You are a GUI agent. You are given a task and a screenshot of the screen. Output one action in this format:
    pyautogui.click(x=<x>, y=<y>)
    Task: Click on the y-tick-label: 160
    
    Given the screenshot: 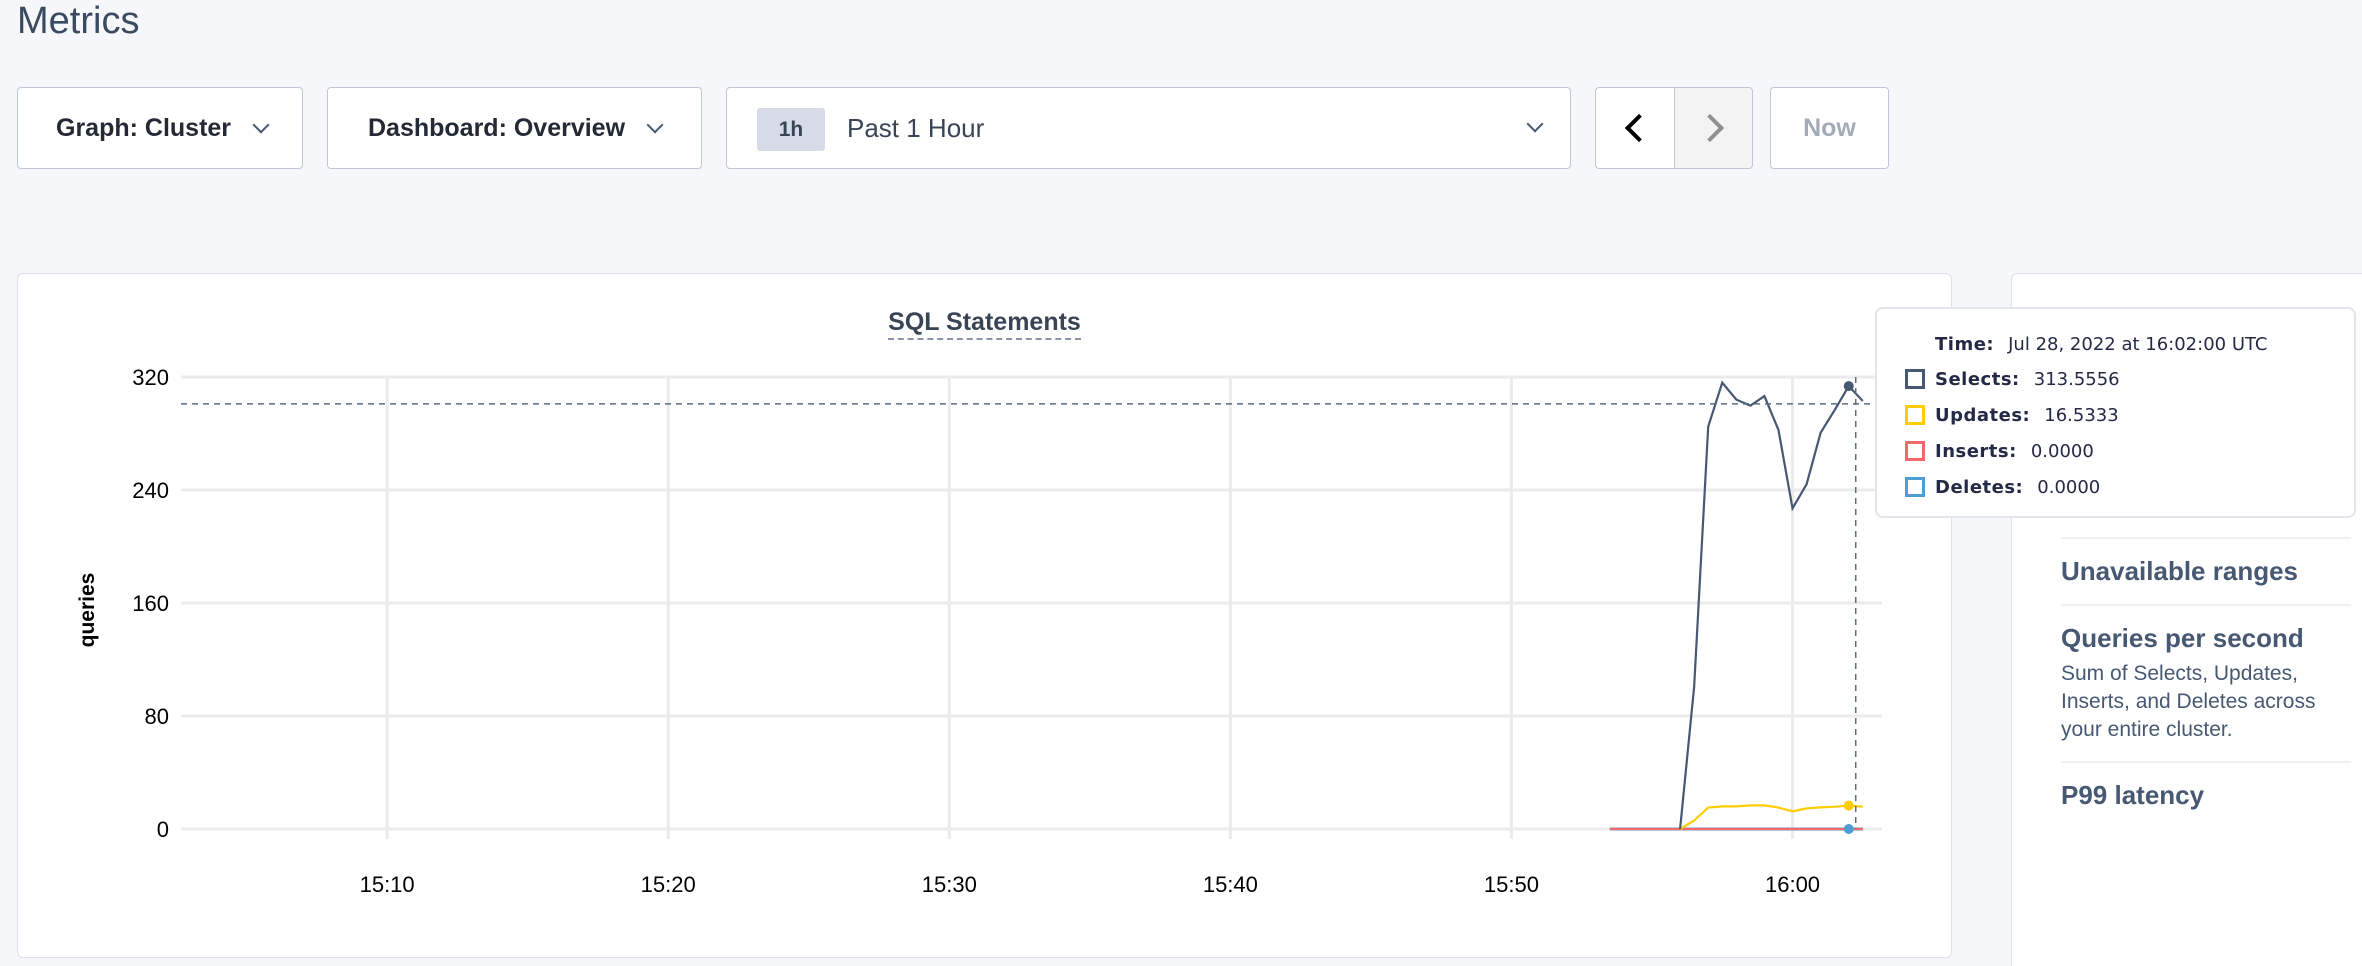 What is the action you would take?
    pyautogui.click(x=150, y=603)
    